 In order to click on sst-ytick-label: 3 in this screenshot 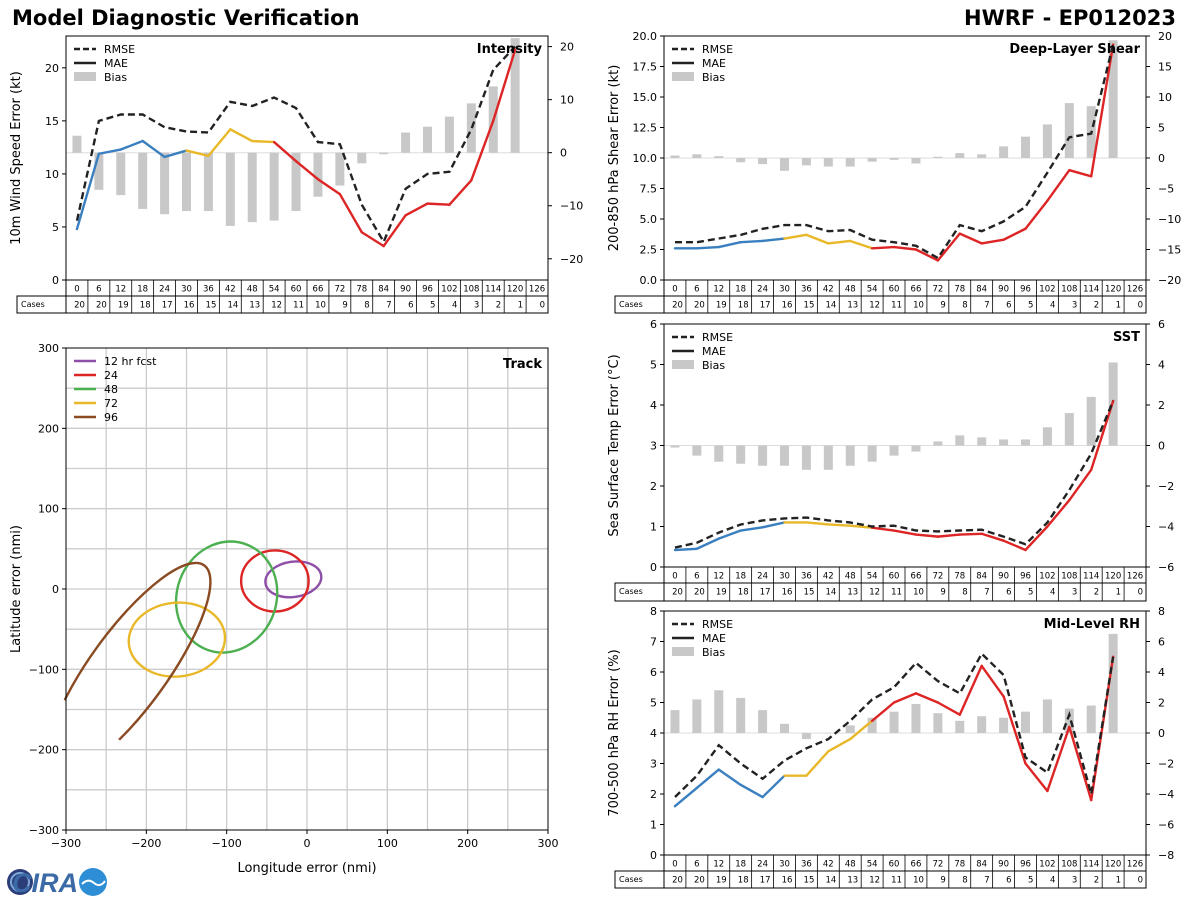, I will do `click(653, 446)`.